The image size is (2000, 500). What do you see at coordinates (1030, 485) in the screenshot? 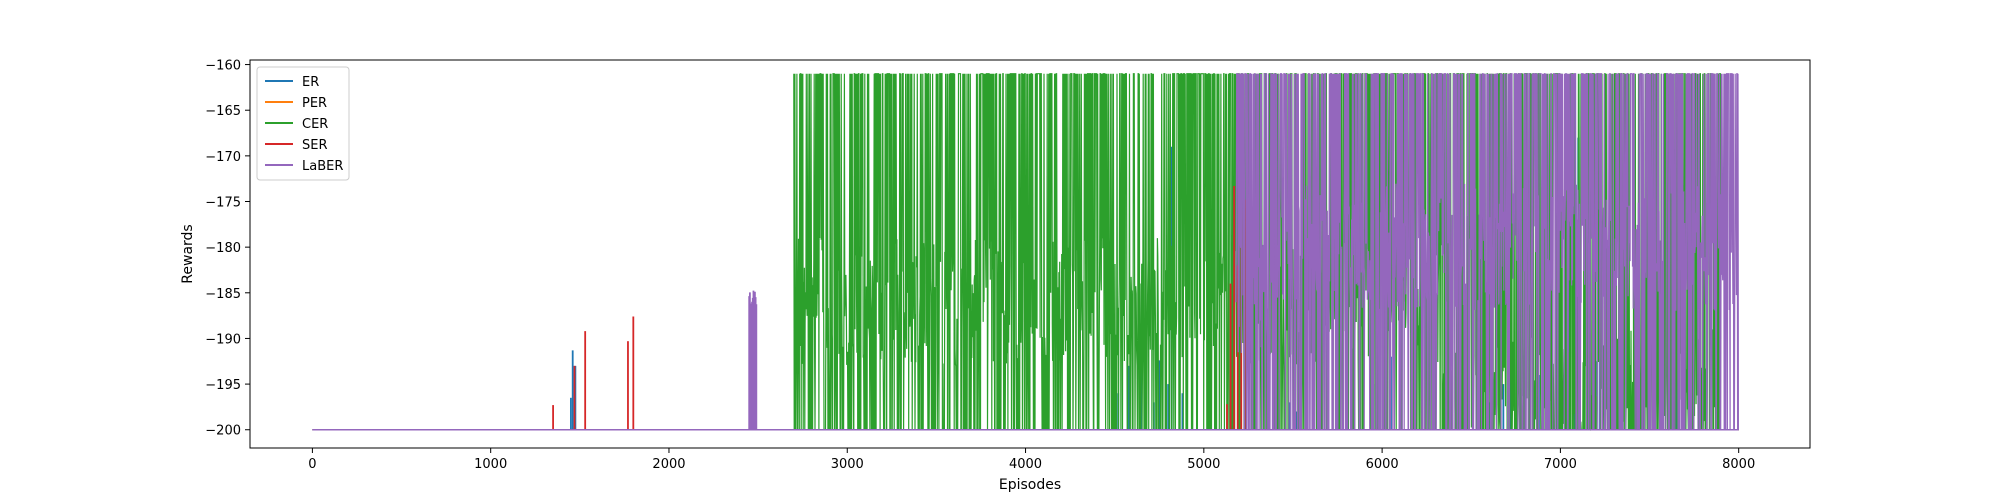
I see `x-axis-label: Episodes` at bounding box center [1030, 485].